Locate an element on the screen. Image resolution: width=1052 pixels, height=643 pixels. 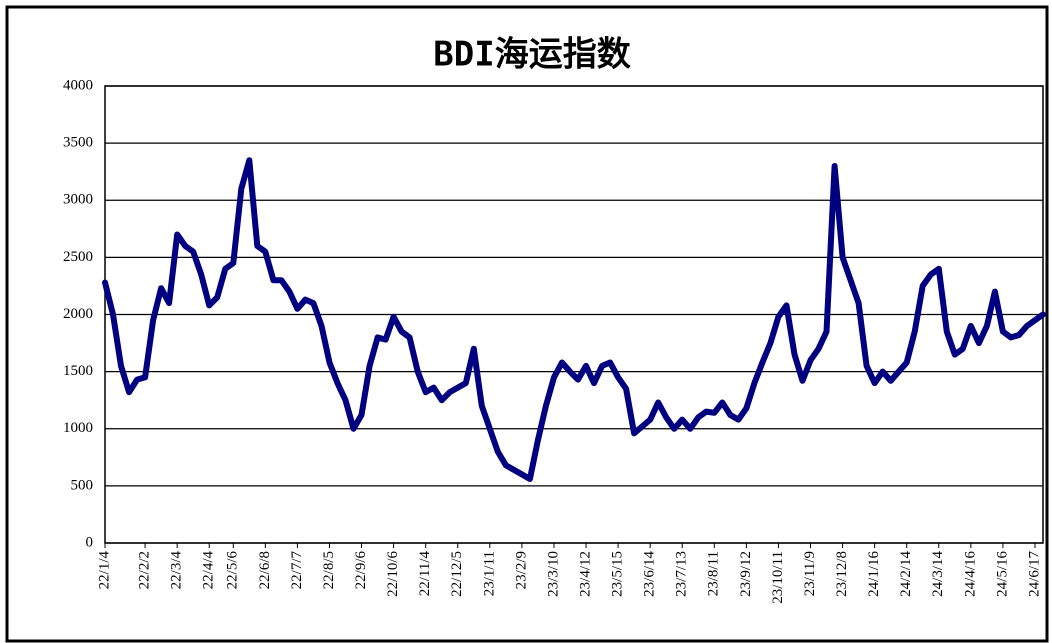
x-tick-label: 22/4/4 is located at coordinates (209, 570).